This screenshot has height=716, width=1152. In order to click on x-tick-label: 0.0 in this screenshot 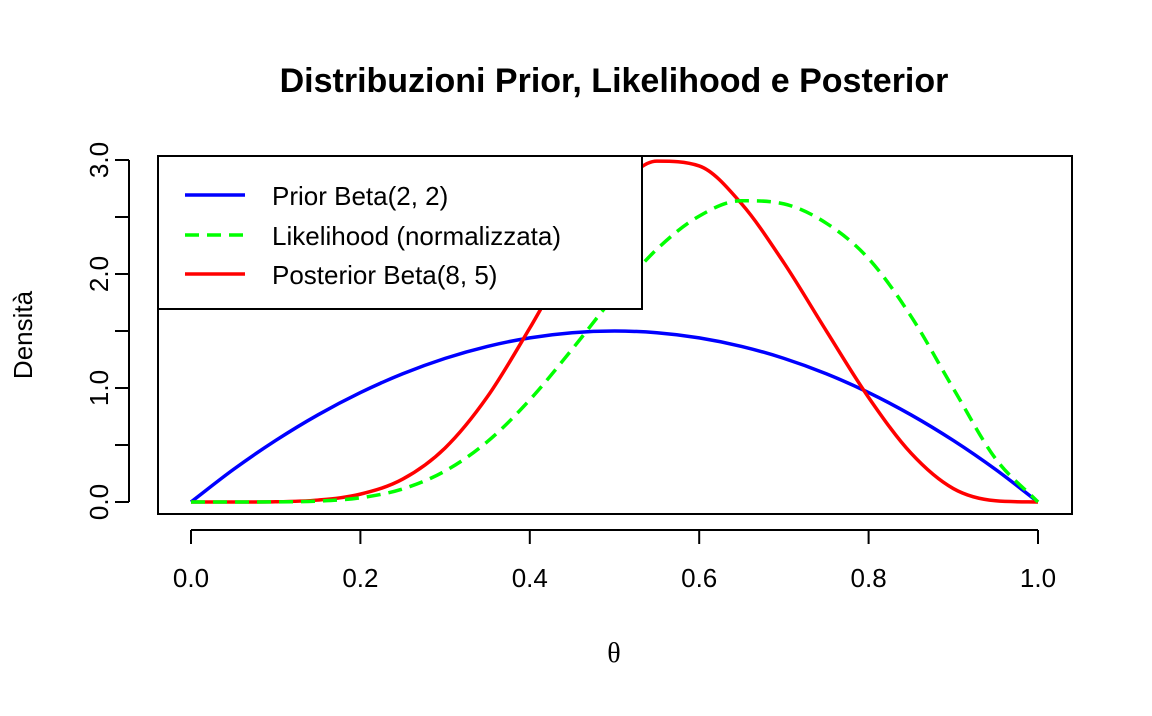, I will do `click(191, 578)`.